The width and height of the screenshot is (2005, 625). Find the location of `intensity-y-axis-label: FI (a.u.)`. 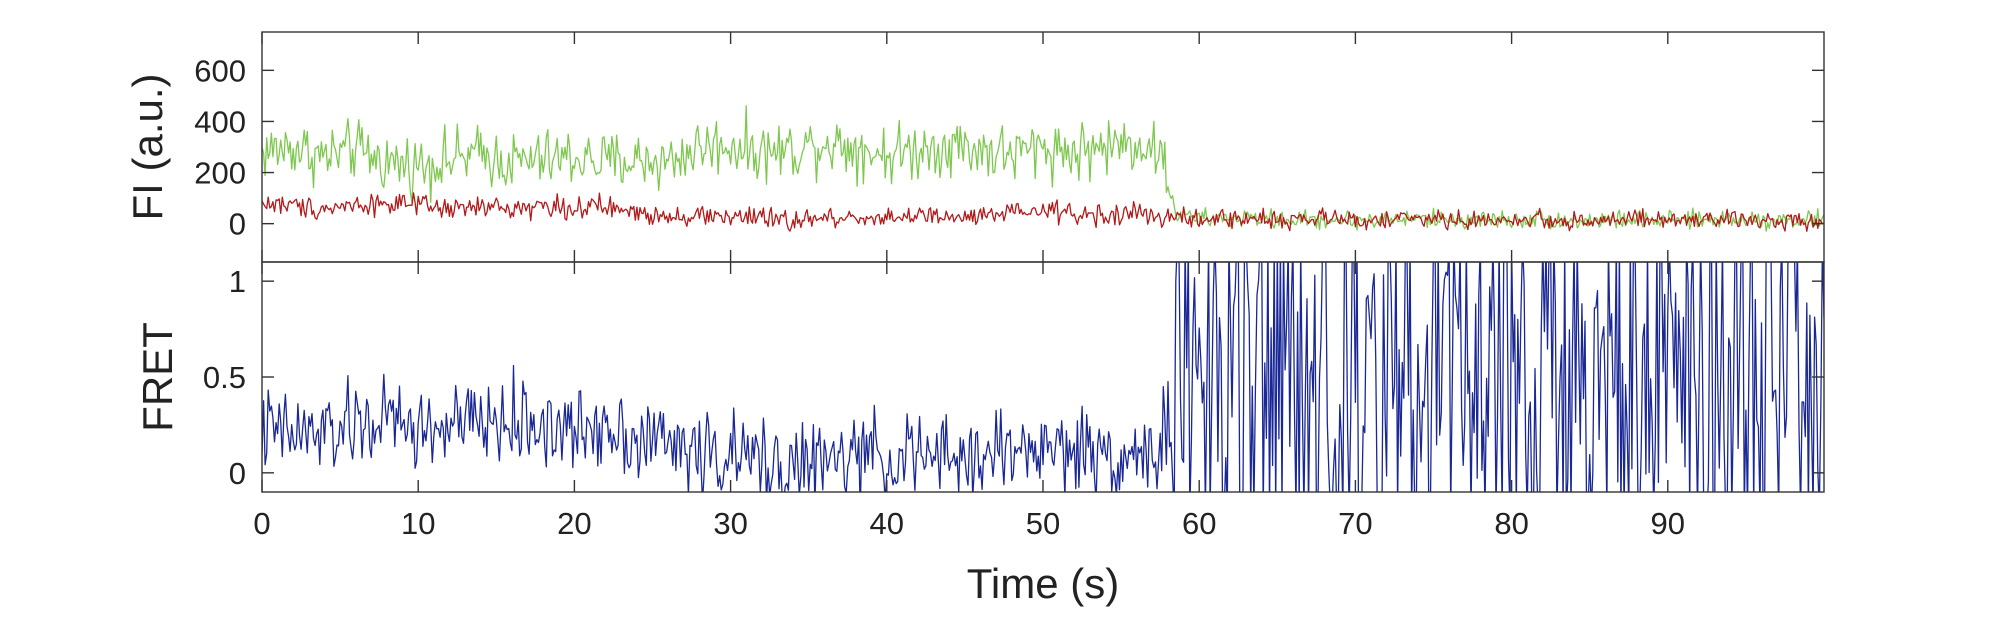

intensity-y-axis-label: FI (a.u.) is located at coordinates (147, 146).